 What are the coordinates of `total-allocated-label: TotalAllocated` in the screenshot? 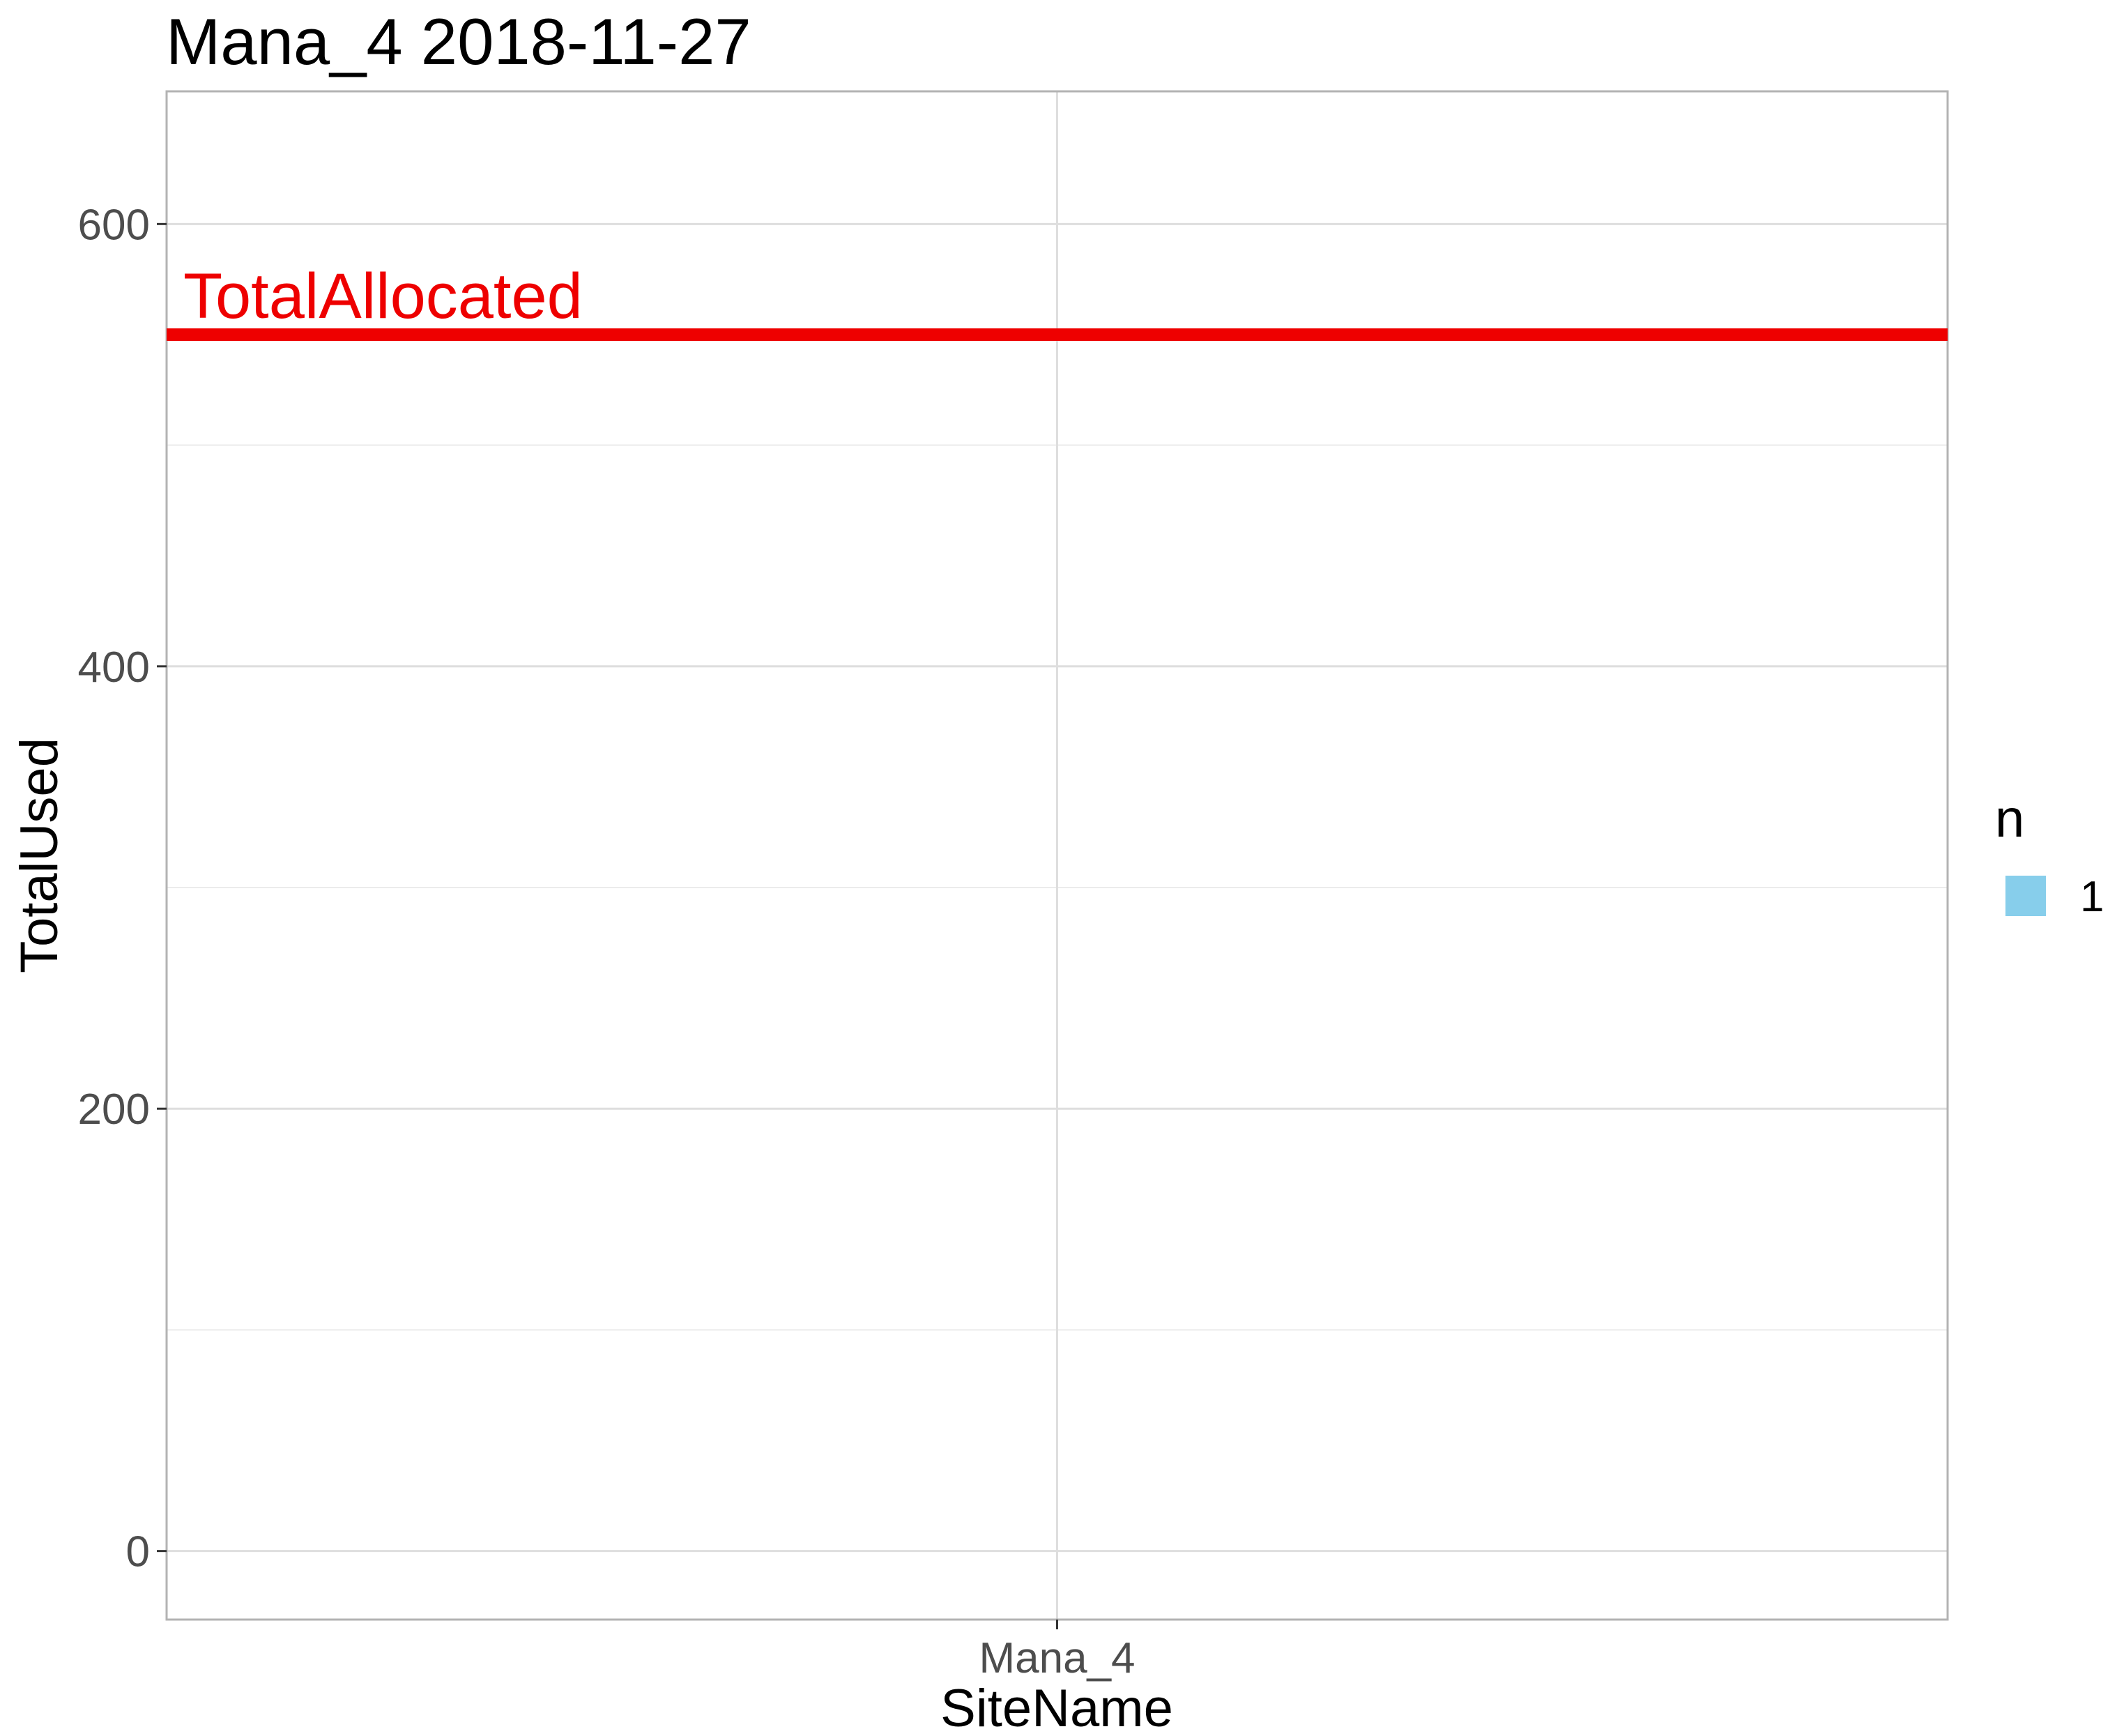 It's located at (383, 297).